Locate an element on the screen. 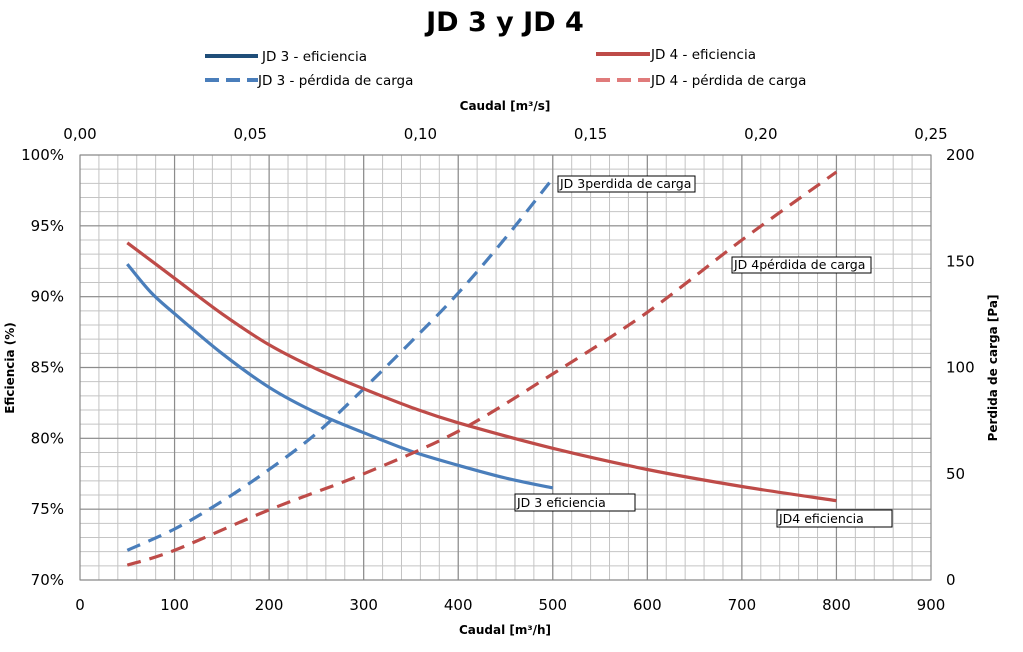  y-right-tick-label: 100 is located at coordinates (960, 368).